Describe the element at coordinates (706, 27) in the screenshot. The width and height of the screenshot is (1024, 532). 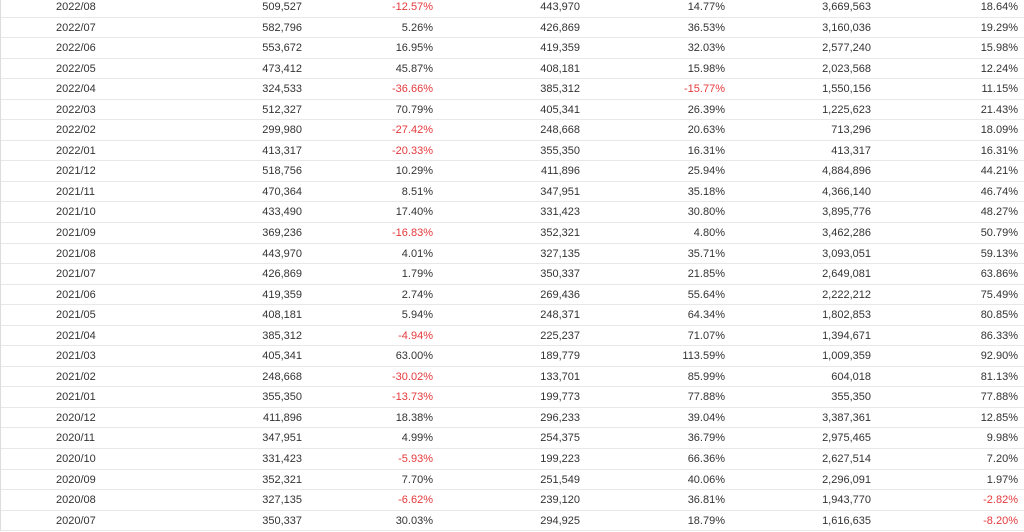
I see `change-cell: 36.53%` at that location.